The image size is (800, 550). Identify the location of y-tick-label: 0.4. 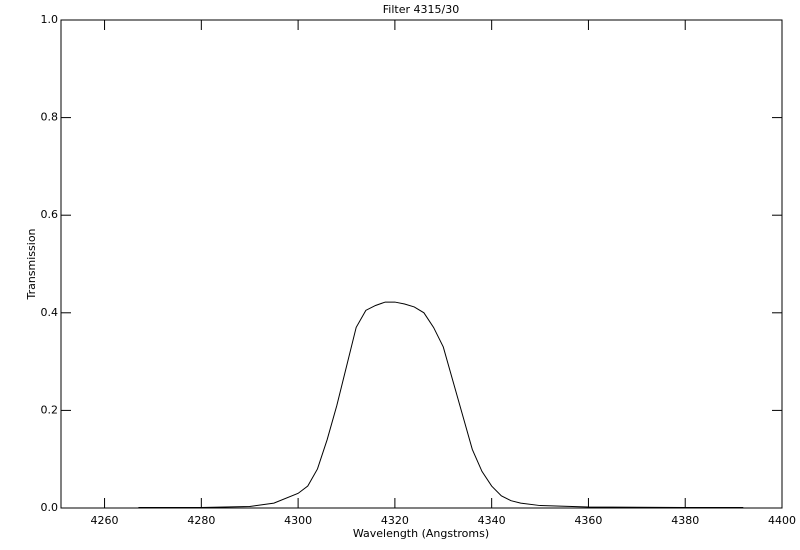
(50, 312).